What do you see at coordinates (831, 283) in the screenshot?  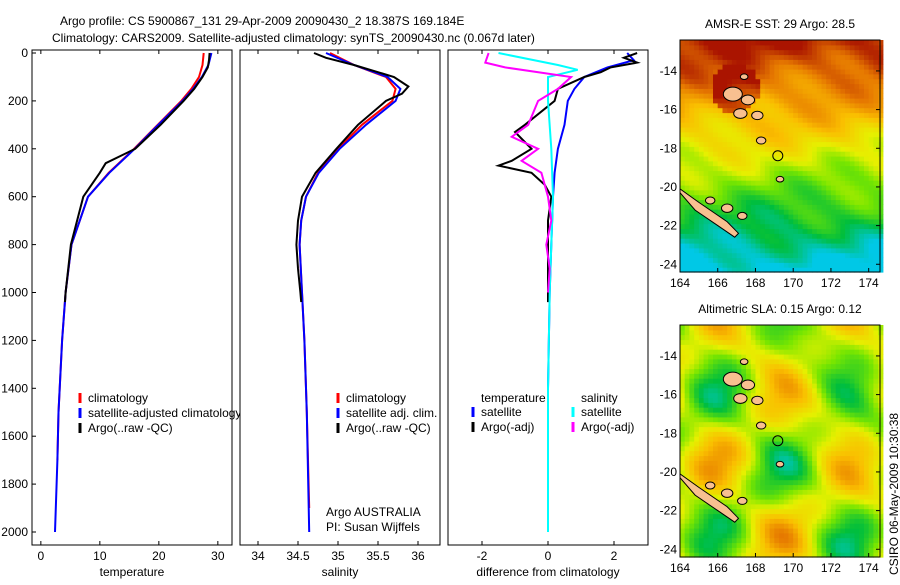 I see `x-tick-label: 172` at bounding box center [831, 283].